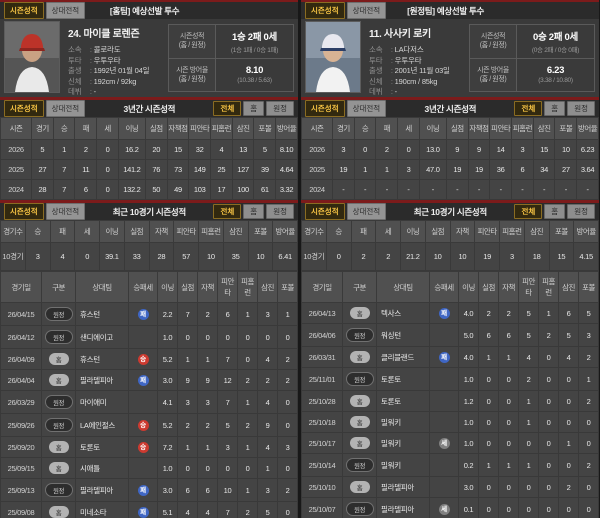 The width and height of the screenshot is (600, 518). What do you see at coordinates (322, 379) in the screenshot?
I see `table-cell: 25/11/01` at bounding box center [322, 379].